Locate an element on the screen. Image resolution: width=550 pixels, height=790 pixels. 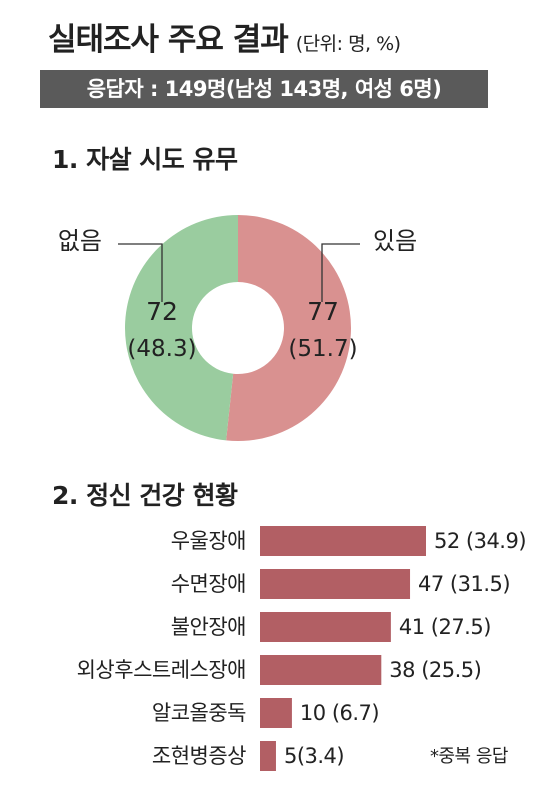
bar-value-label: 52 (34.9) is located at coordinates (480, 541).